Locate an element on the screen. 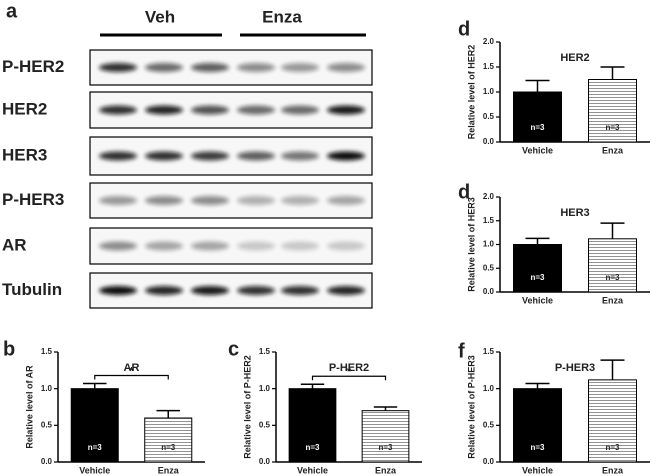  blot-row-label: P-HER2 is located at coordinates (33, 66).